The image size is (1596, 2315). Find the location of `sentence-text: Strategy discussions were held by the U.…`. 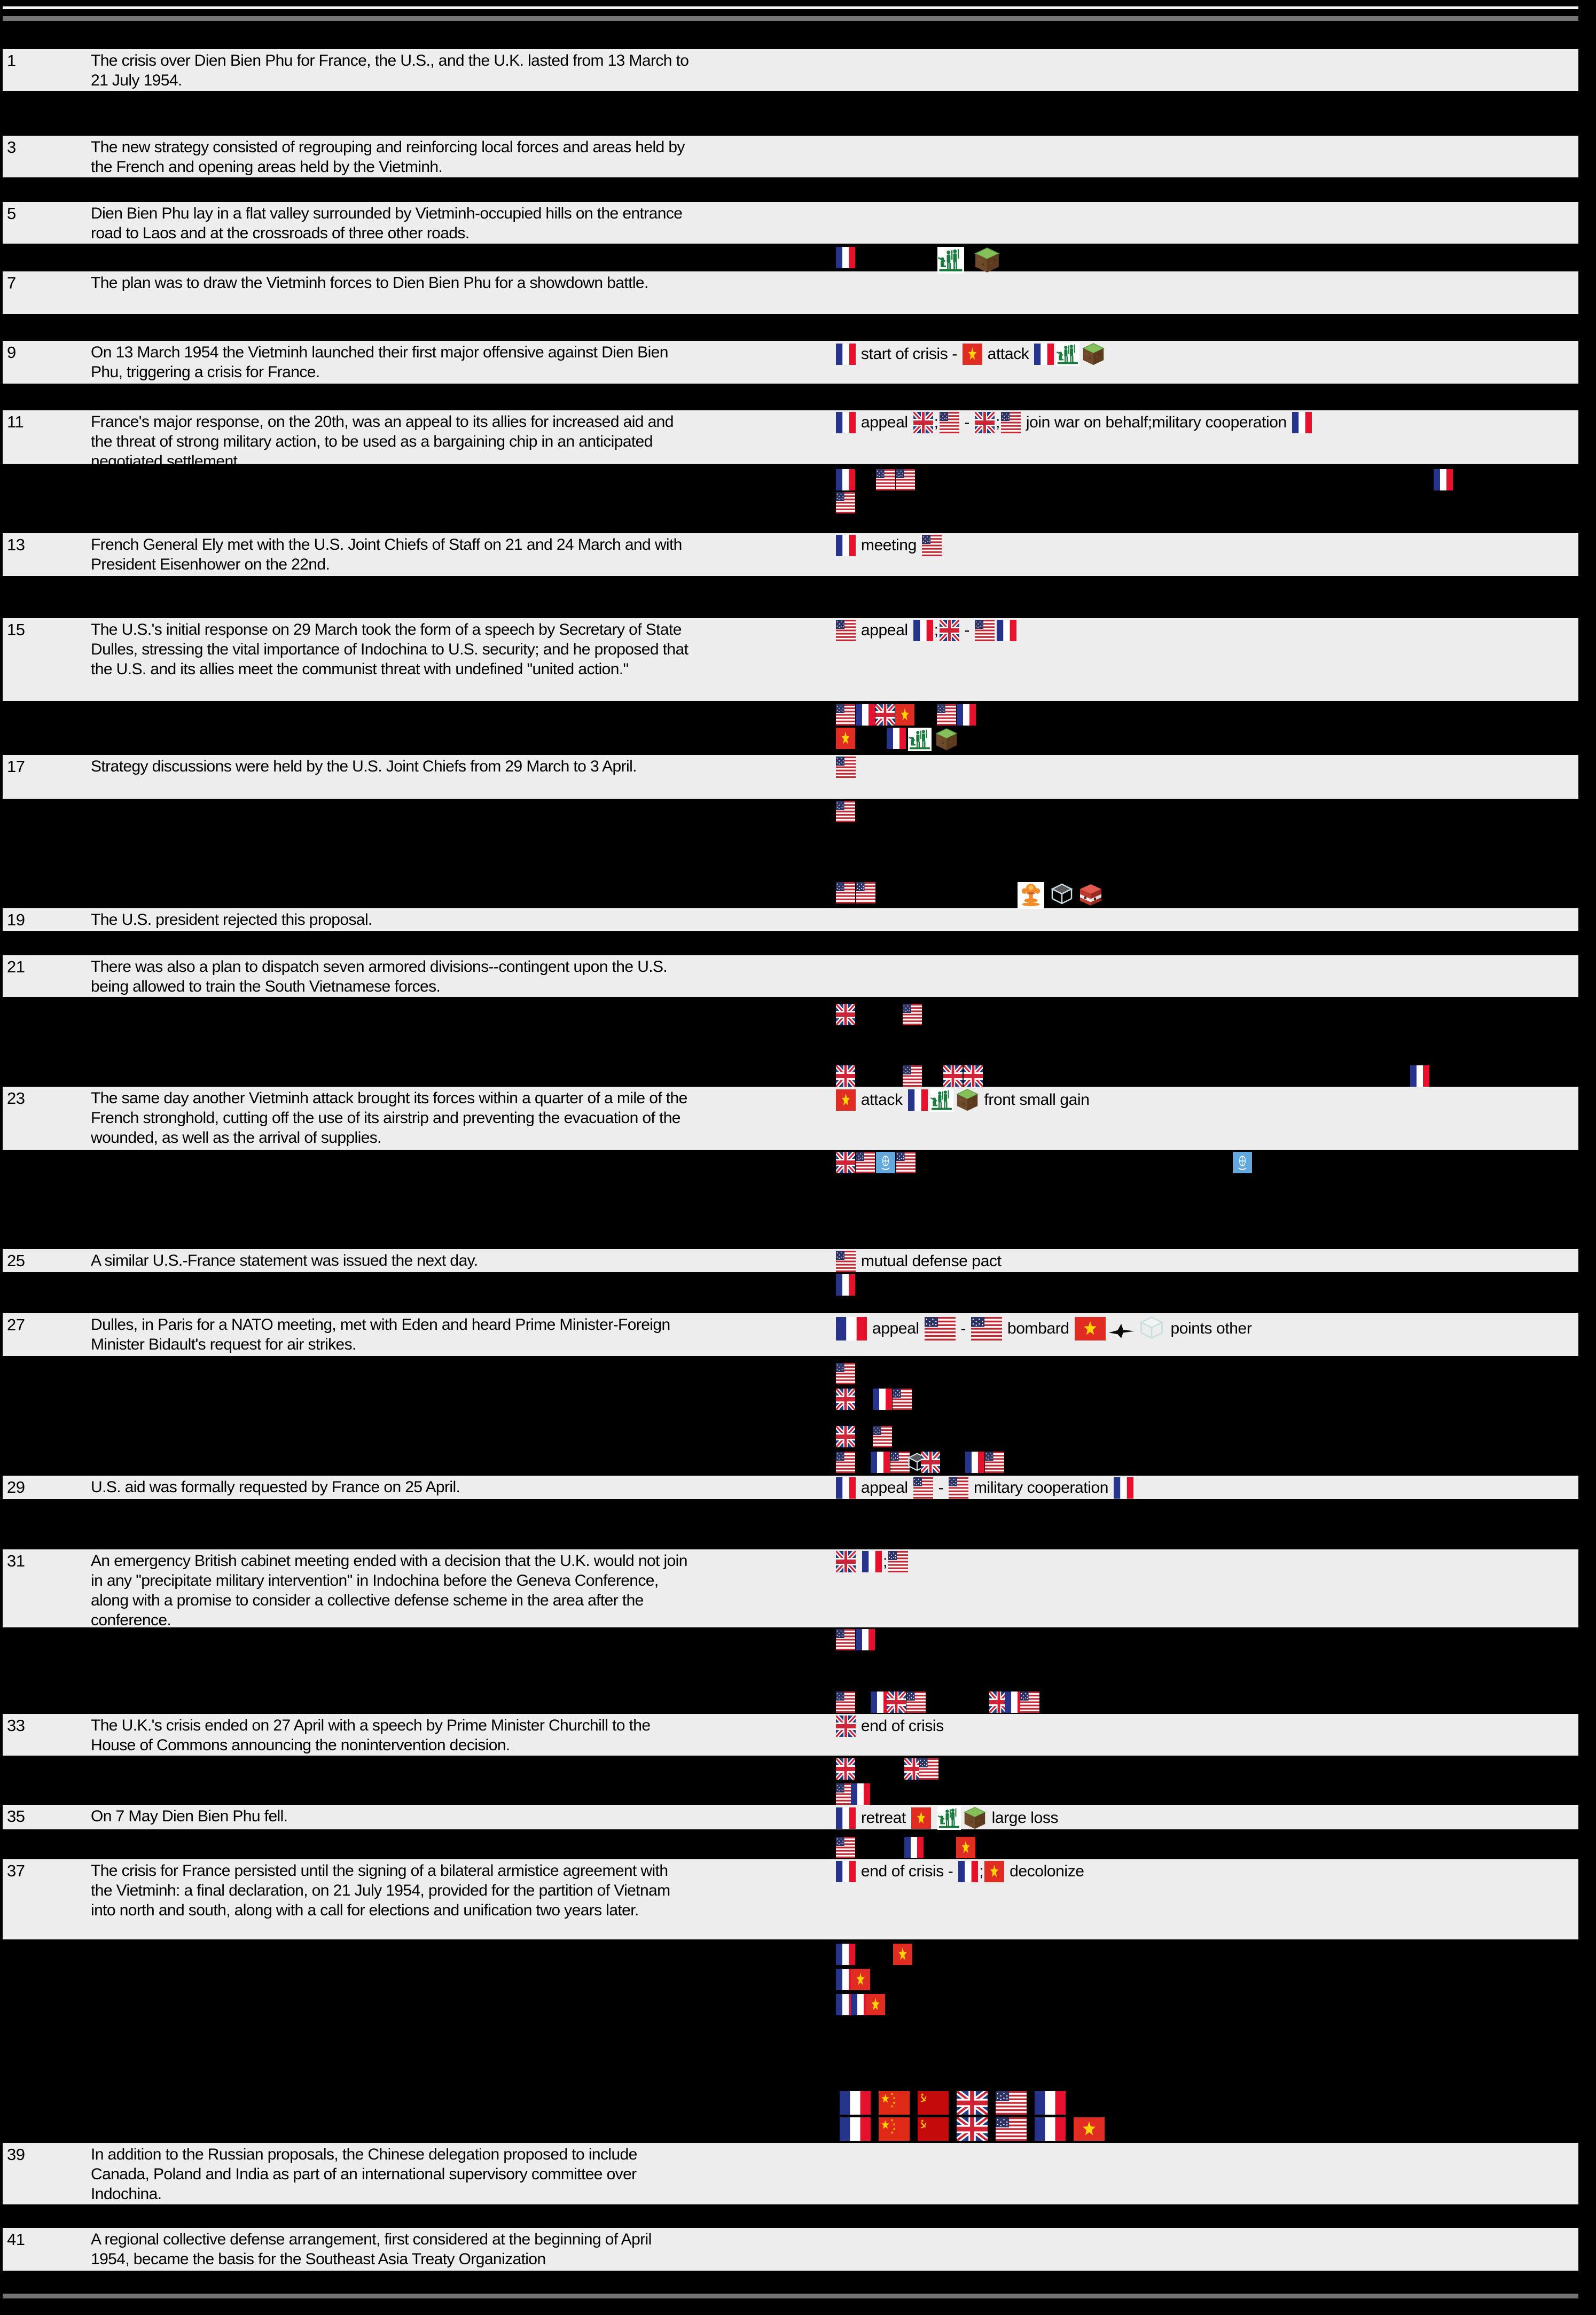

sentence-text: Strategy discussions were held by the U.… is located at coordinates (364, 767).